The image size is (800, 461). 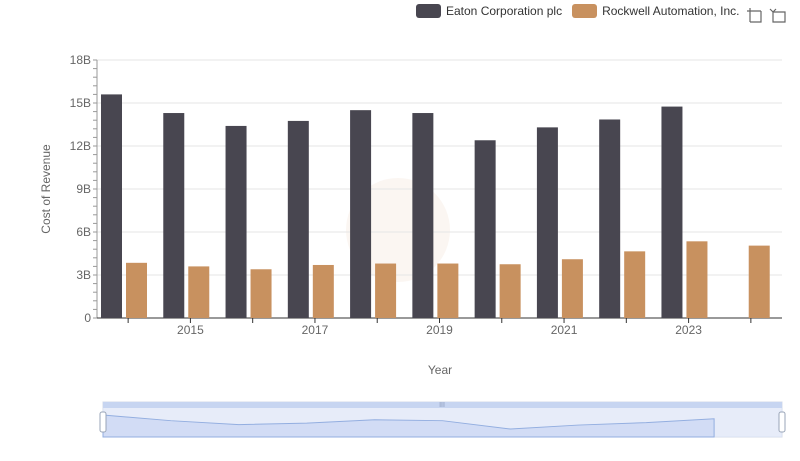 What do you see at coordinates (510, 291) in the screenshot?
I see `bar-rockwell-2020` at bounding box center [510, 291].